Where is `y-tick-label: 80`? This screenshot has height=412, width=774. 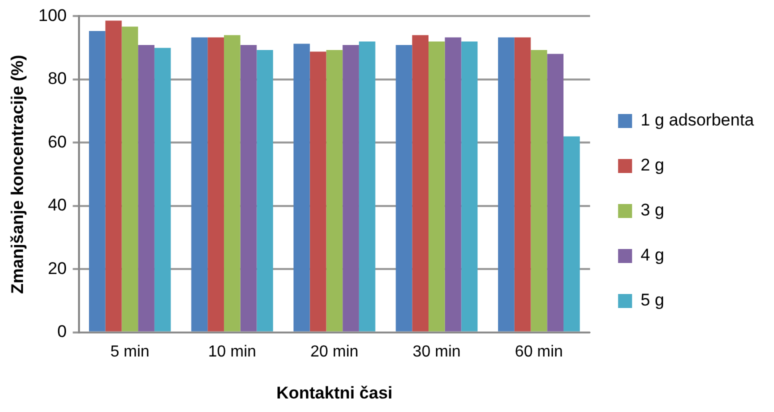 y-tick-label: 80 is located at coordinates (57, 78).